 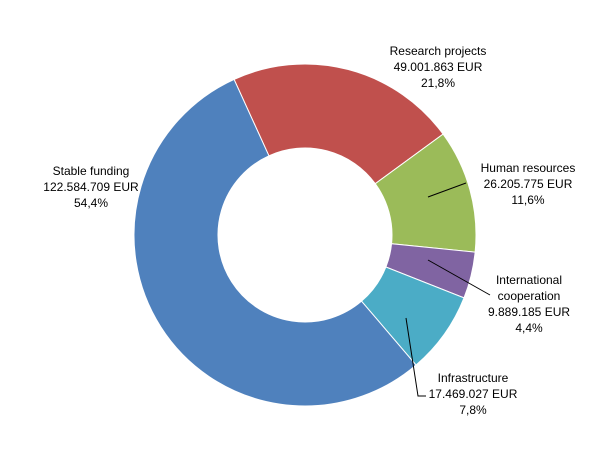 I want to click on label-intl-pct: 4,4%, so click(x=529, y=328).